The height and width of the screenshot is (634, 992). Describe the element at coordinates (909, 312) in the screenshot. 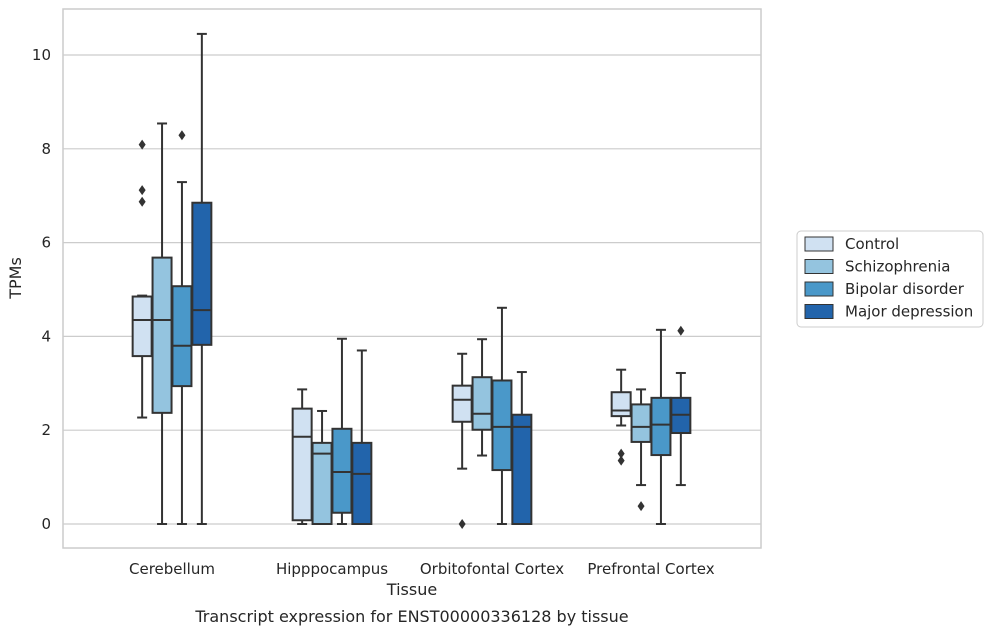

I see `legend-label: Major depression` at that location.